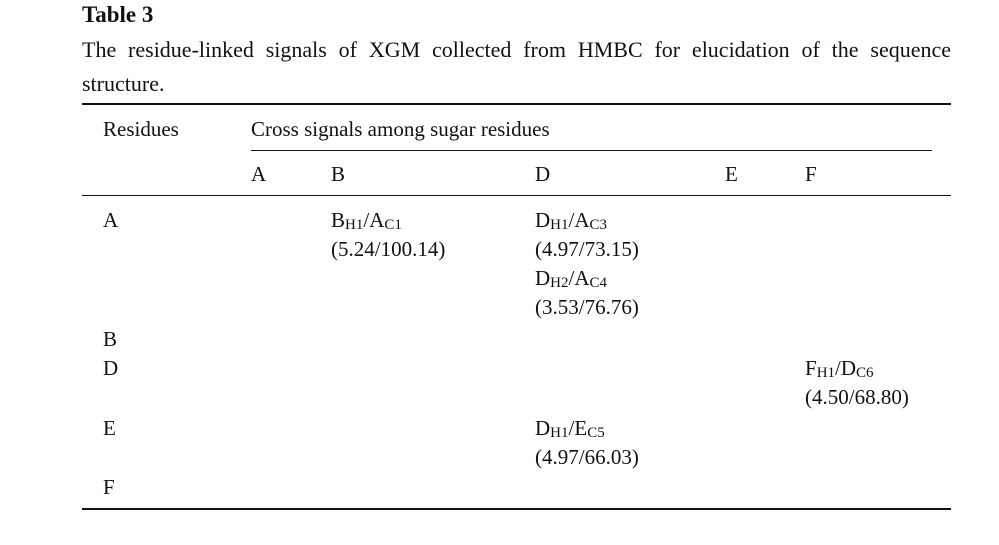 This screenshot has width=999, height=545. Describe the element at coordinates (846, 368) in the screenshot. I see `label-part: /D` at that location.